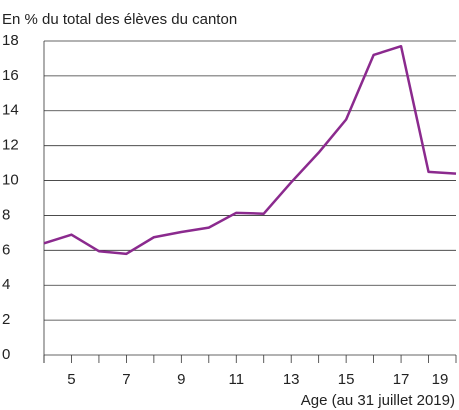 This screenshot has height=410, width=459. I want to click on x-tick-label: 7, so click(126, 379).